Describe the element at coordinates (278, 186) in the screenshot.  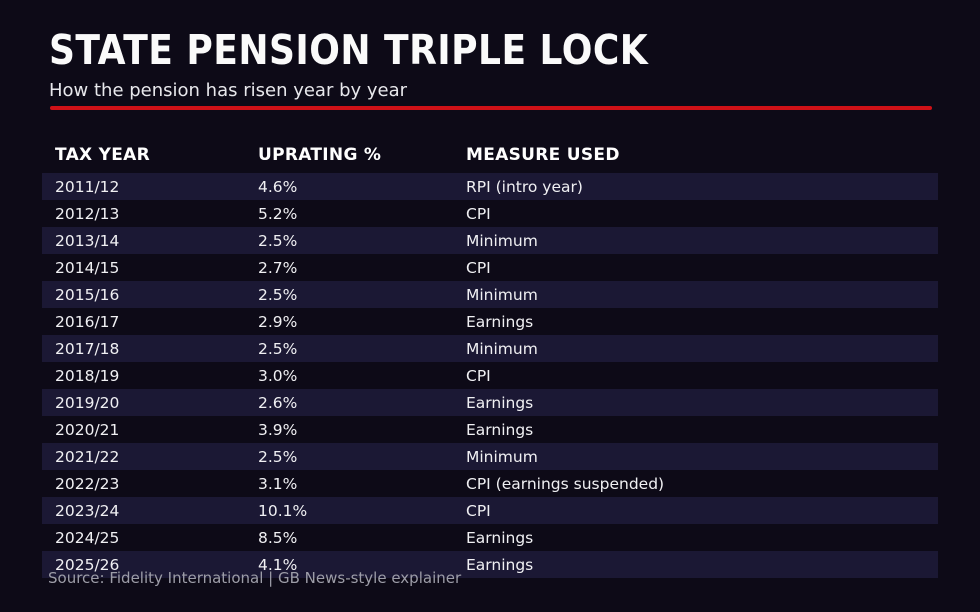
I see `cell-uprating: 4.6%` at that location.